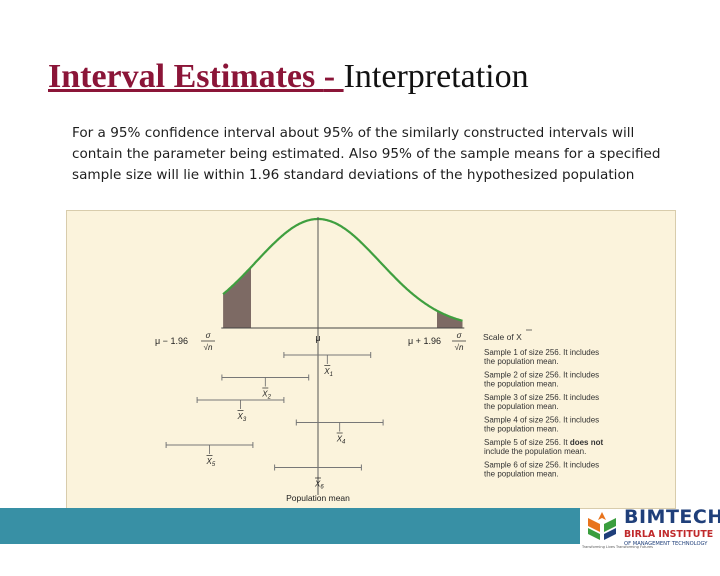 Image resolution: width=720 pixels, height=576 pixels. Describe the element at coordinates (237, 297) in the screenshot. I see `left-tail-region` at that location.